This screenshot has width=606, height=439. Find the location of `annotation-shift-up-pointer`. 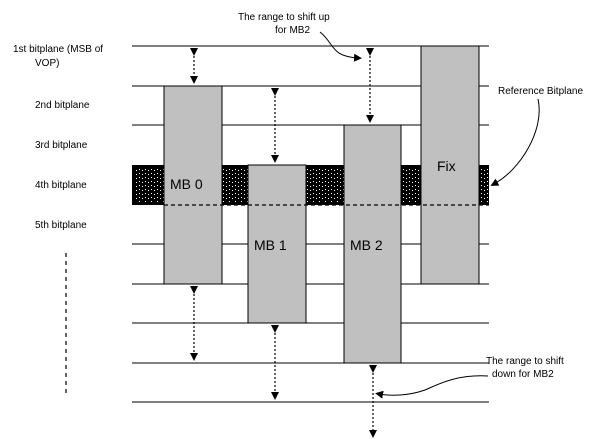

annotation-shift-up-pointer is located at coordinates (340, 46).